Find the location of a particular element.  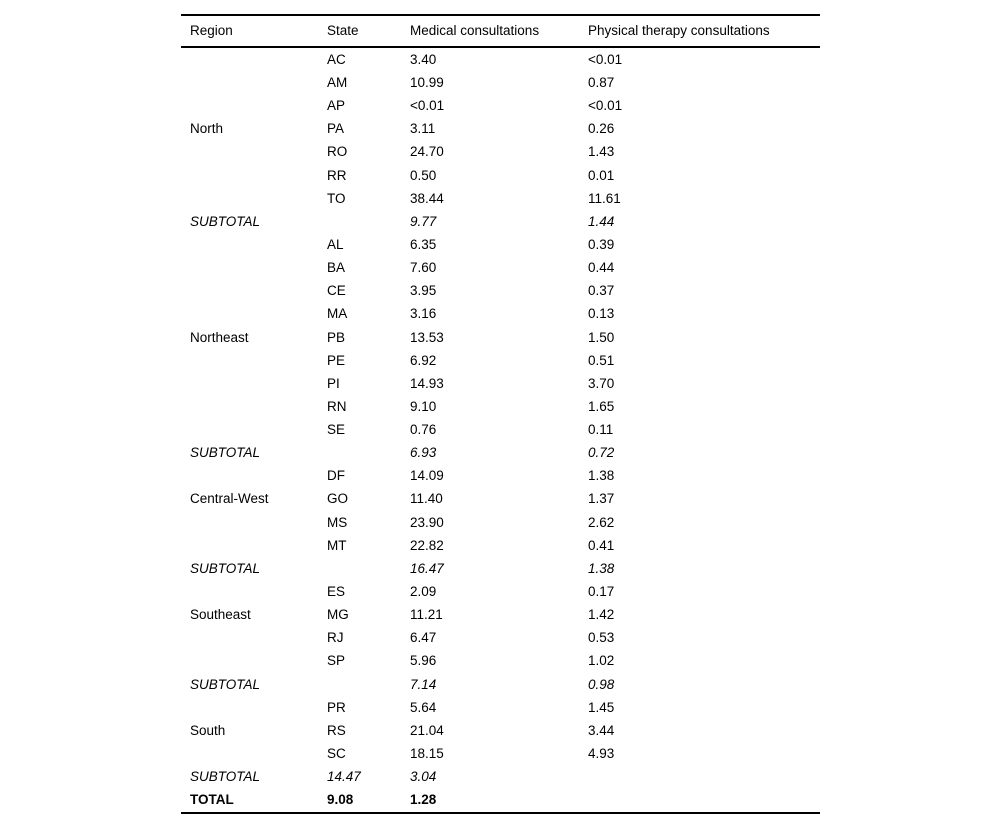

table-row: Central-West GO 11.40 1.37 is located at coordinates (500, 499).